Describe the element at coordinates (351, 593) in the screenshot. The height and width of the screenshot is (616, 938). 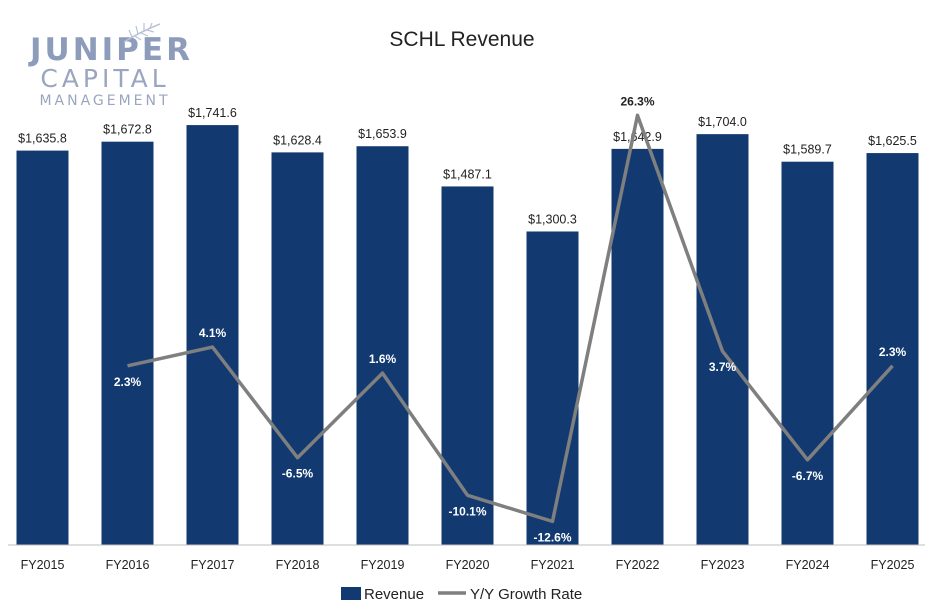
I see `legend-revenue-swatch` at that location.